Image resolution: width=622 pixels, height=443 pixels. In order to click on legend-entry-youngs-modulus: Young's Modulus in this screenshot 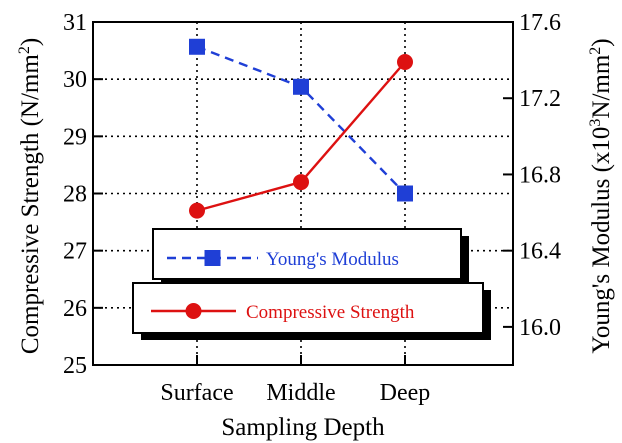, I will do `click(310, 257)`.